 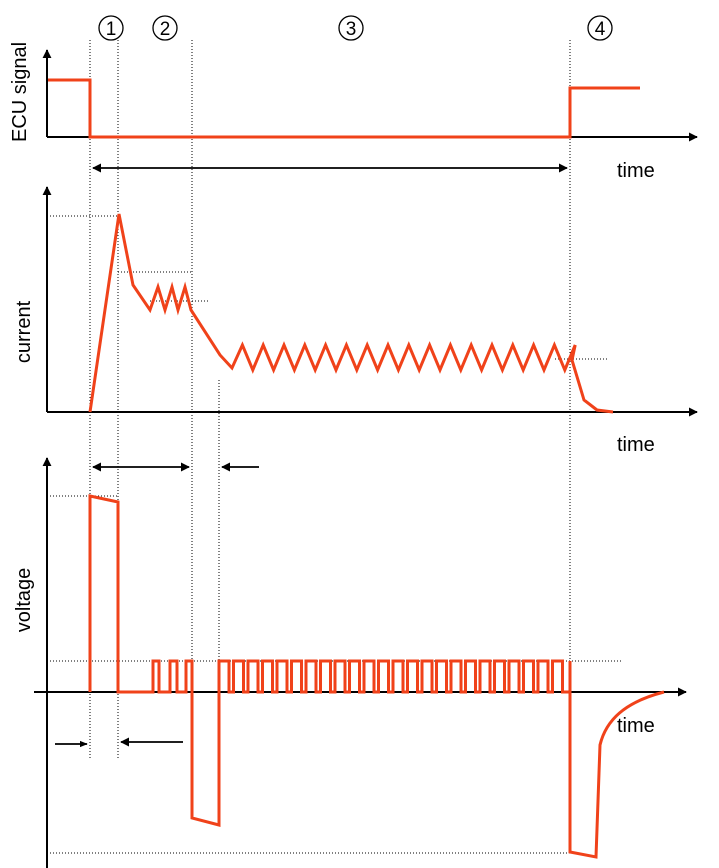 What do you see at coordinates (24, 600) in the screenshot?
I see `voltage-y-label: voltage` at bounding box center [24, 600].